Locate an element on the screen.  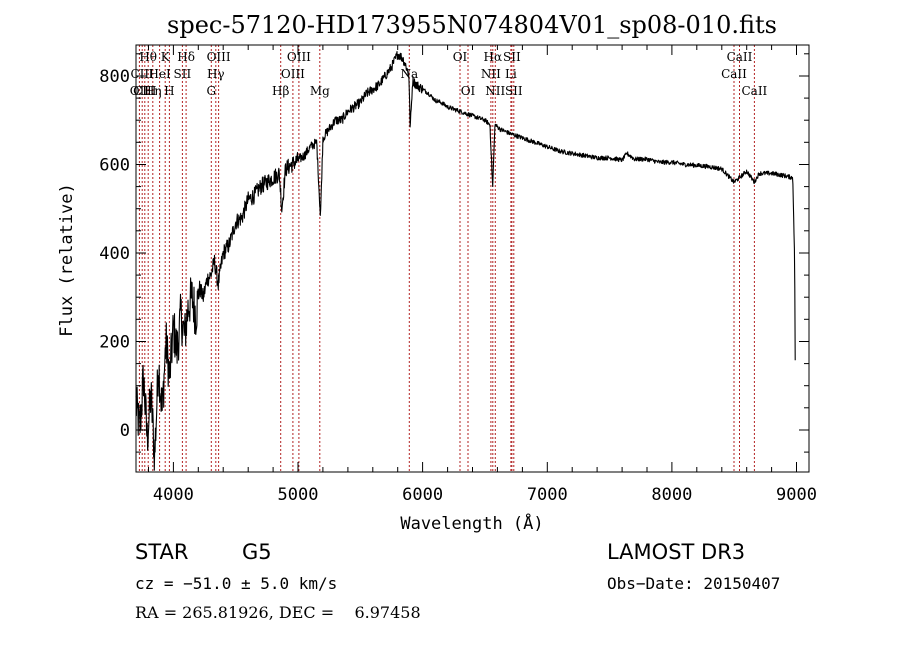
line-label-16: Mg is located at coordinates (320, 91).